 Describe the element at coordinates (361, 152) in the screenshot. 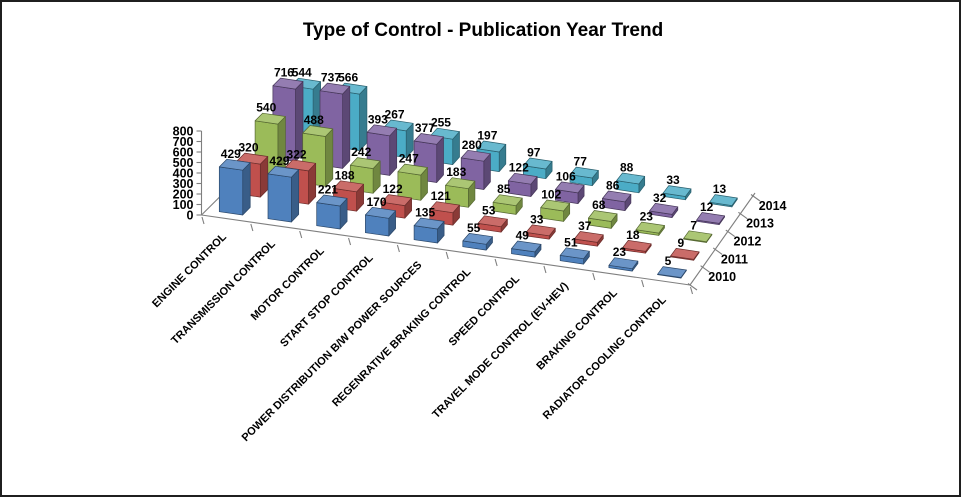

I see `data-label-2012-cat2: 242` at that location.